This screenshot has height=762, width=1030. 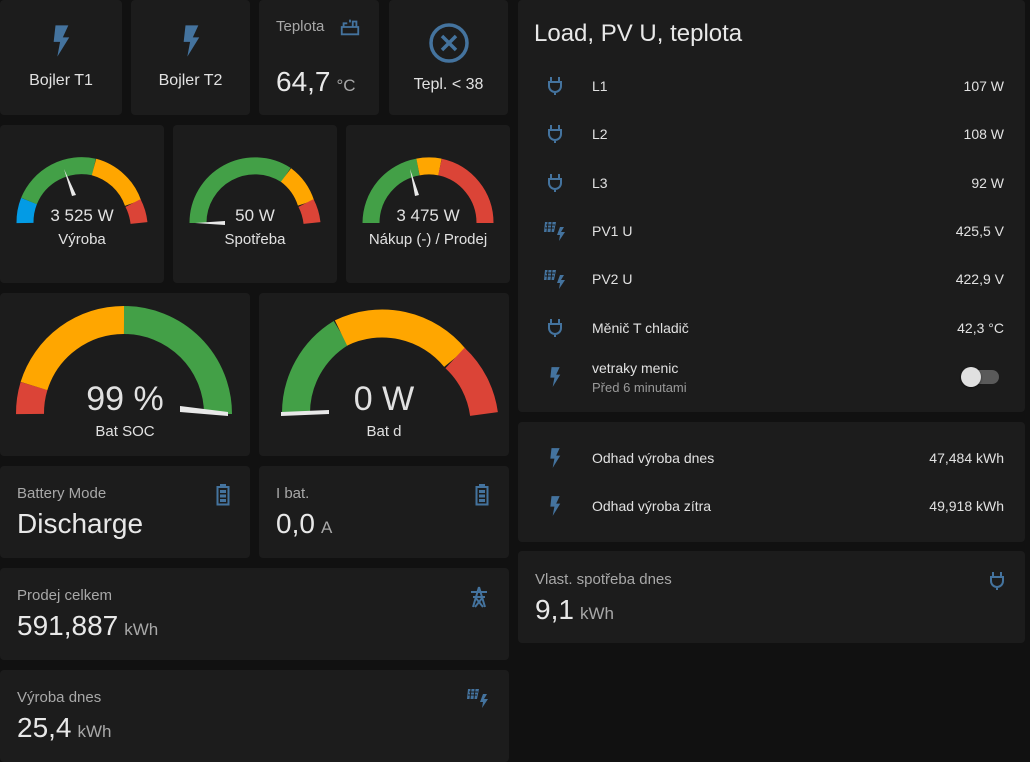 I want to click on bojler-t2-button: Bojler T2, so click(x=190, y=57).